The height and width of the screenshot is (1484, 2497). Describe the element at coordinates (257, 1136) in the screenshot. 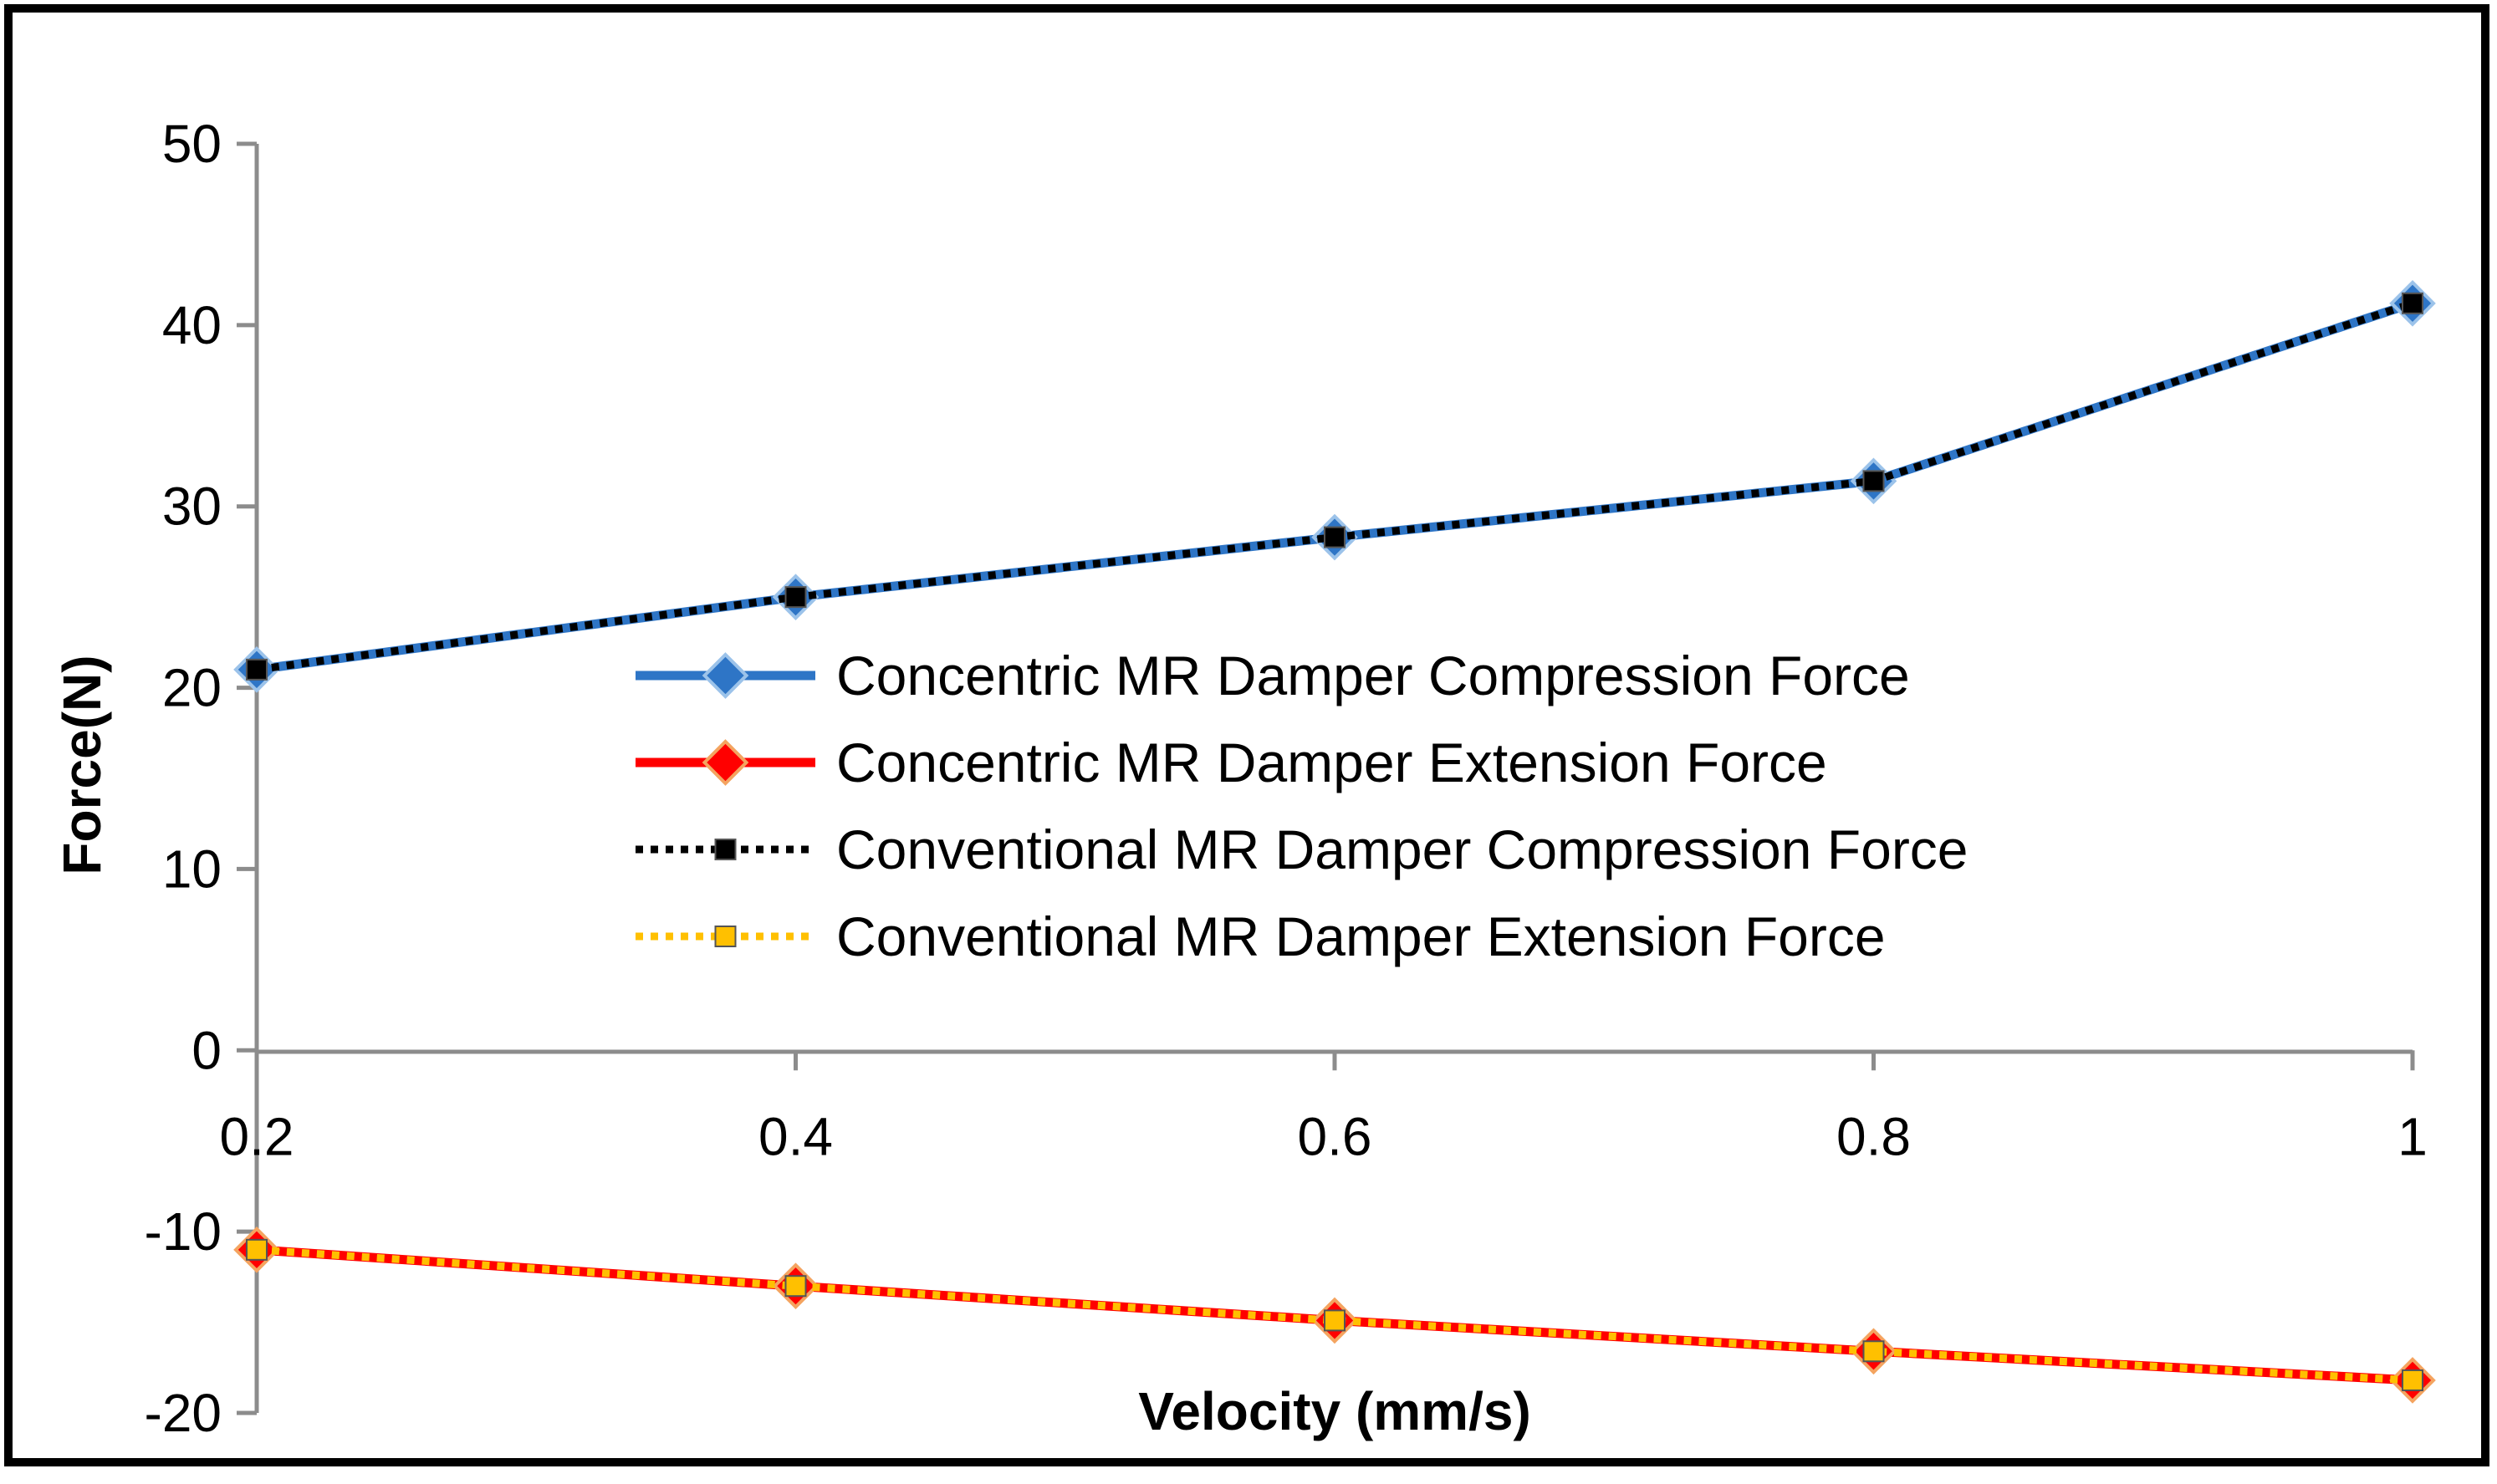

I see `x-tick-label: 0.2` at that location.